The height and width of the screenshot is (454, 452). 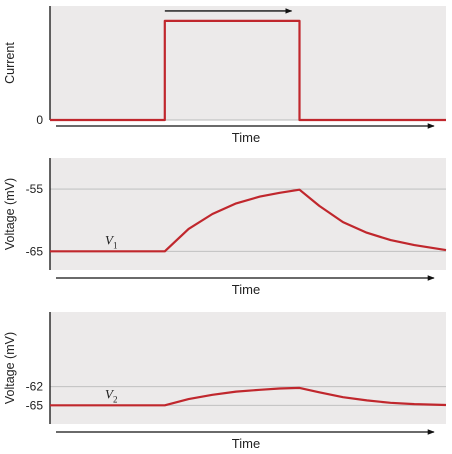 I want to click on y-tick-label: -62, so click(x=35, y=387).